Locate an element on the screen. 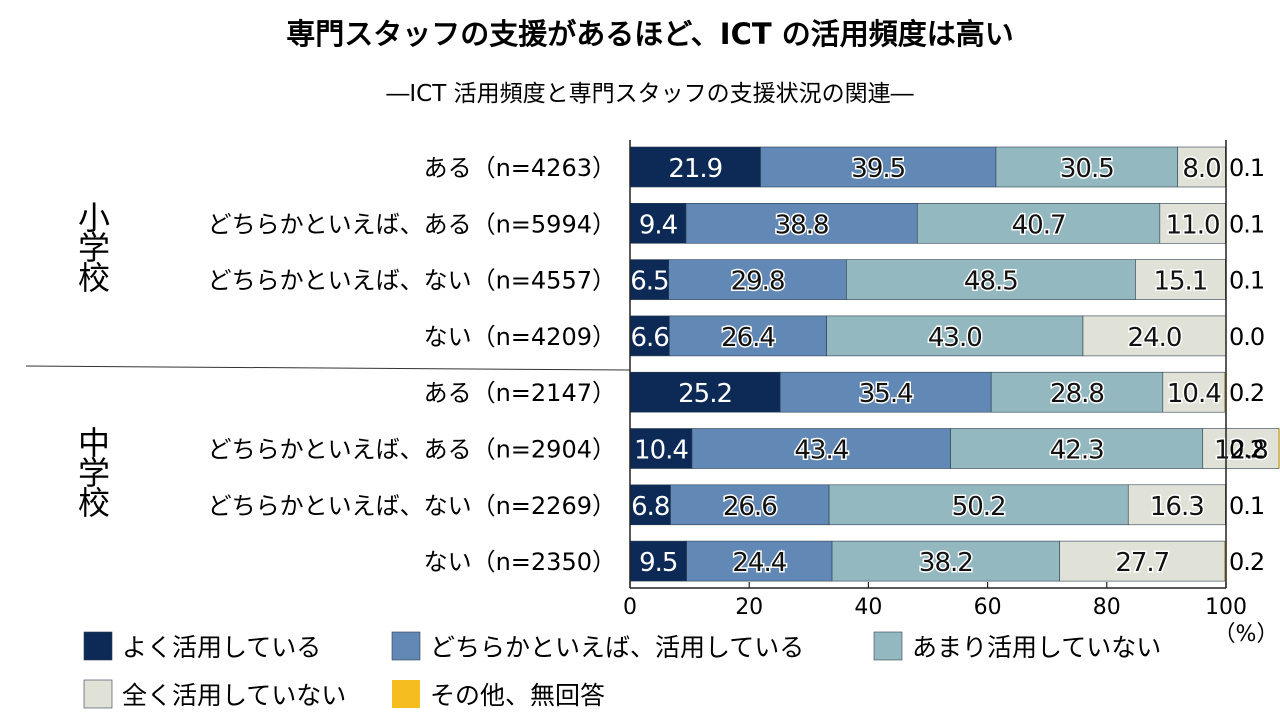 This screenshot has width=1280, height=720. data-label: 24.4 is located at coordinates (759, 563).